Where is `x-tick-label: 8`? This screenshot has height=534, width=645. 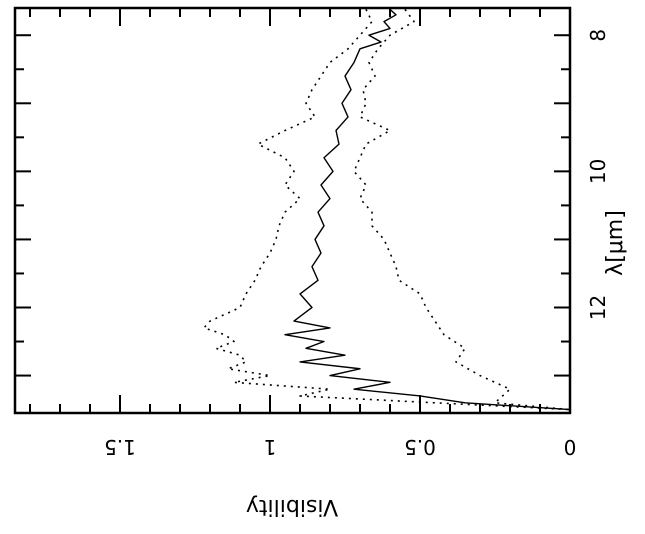 x-tick-label: 8 is located at coordinates (598, 35).